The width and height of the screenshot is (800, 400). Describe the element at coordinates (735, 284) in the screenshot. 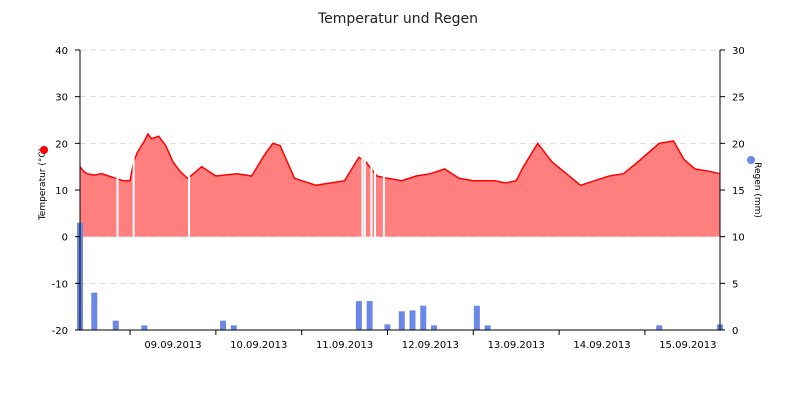

I see `right-tick-label: 5` at that location.